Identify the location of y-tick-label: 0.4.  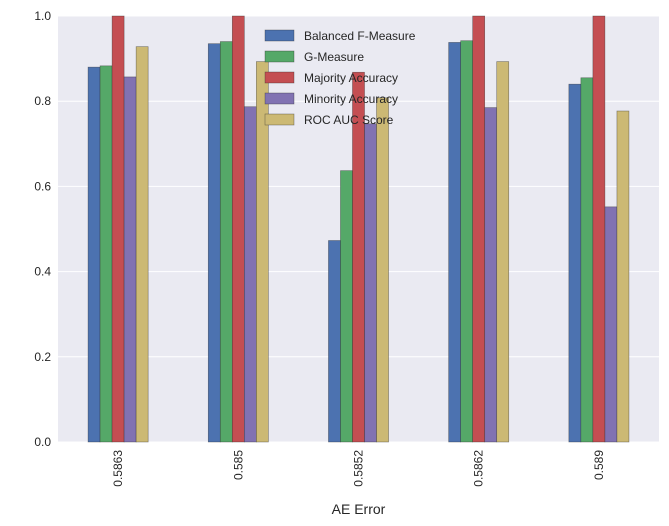
(42, 272).